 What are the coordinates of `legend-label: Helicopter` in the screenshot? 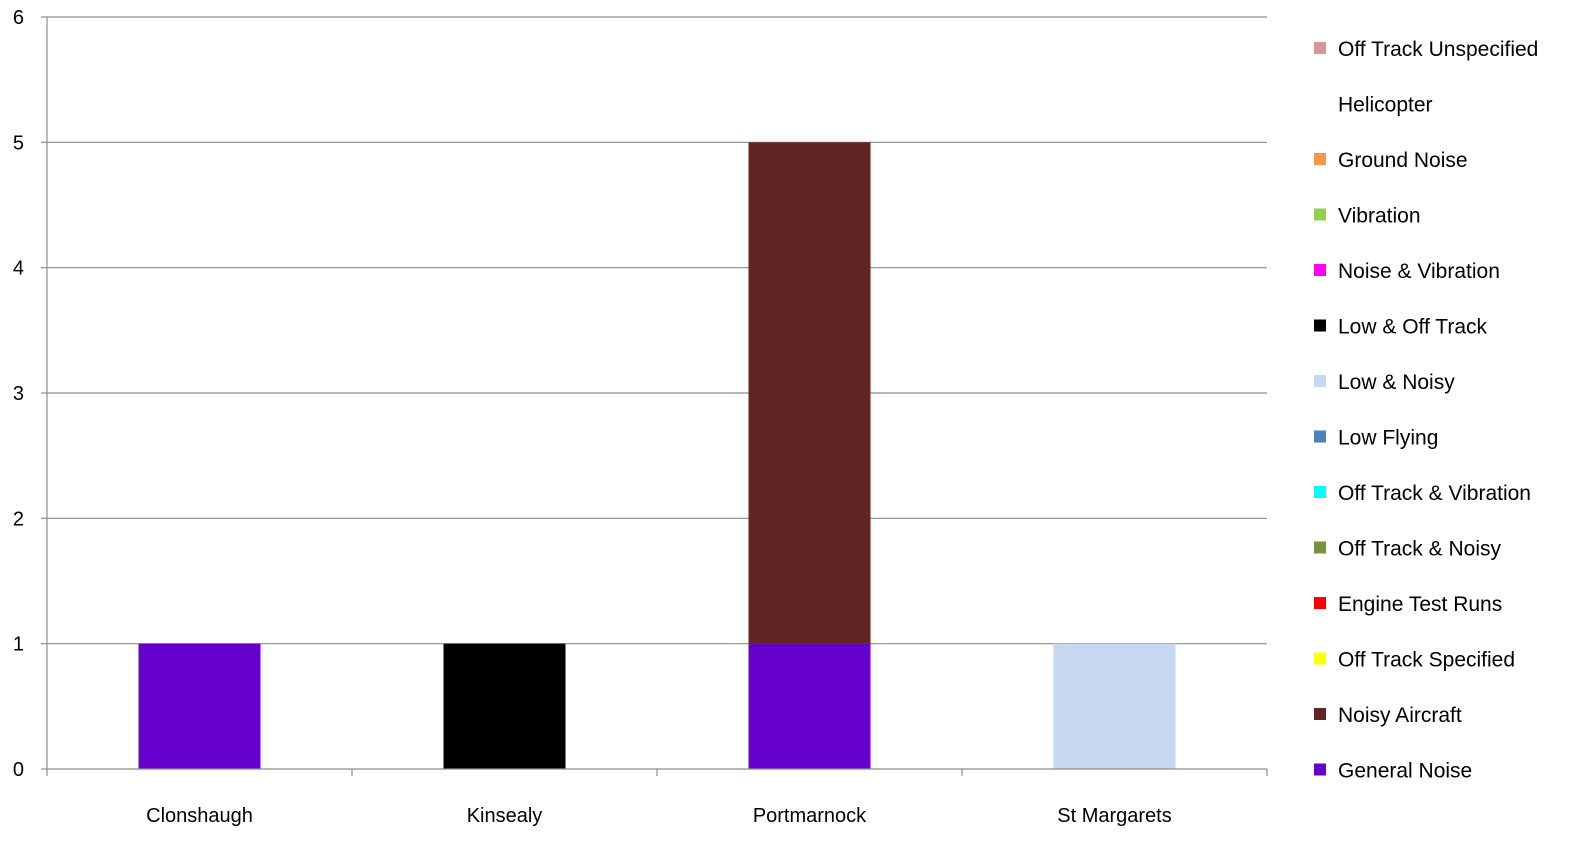 It's located at (1385, 105).